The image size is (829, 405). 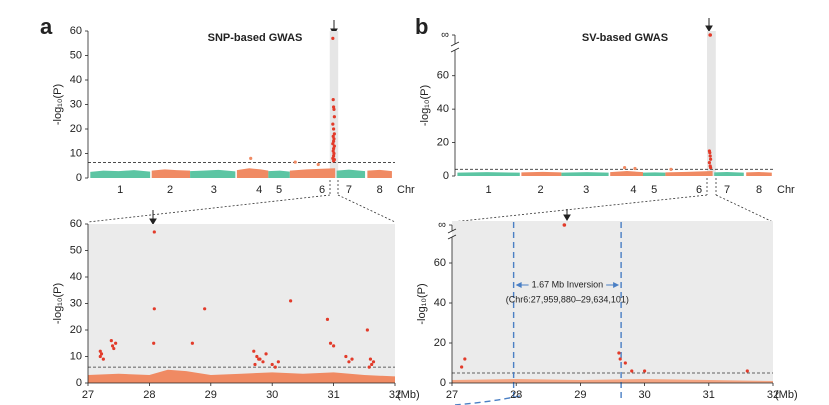 What do you see at coordinates (408, 395) in the screenshot?
I see `x-axis-label: (Mb)` at bounding box center [408, 395].